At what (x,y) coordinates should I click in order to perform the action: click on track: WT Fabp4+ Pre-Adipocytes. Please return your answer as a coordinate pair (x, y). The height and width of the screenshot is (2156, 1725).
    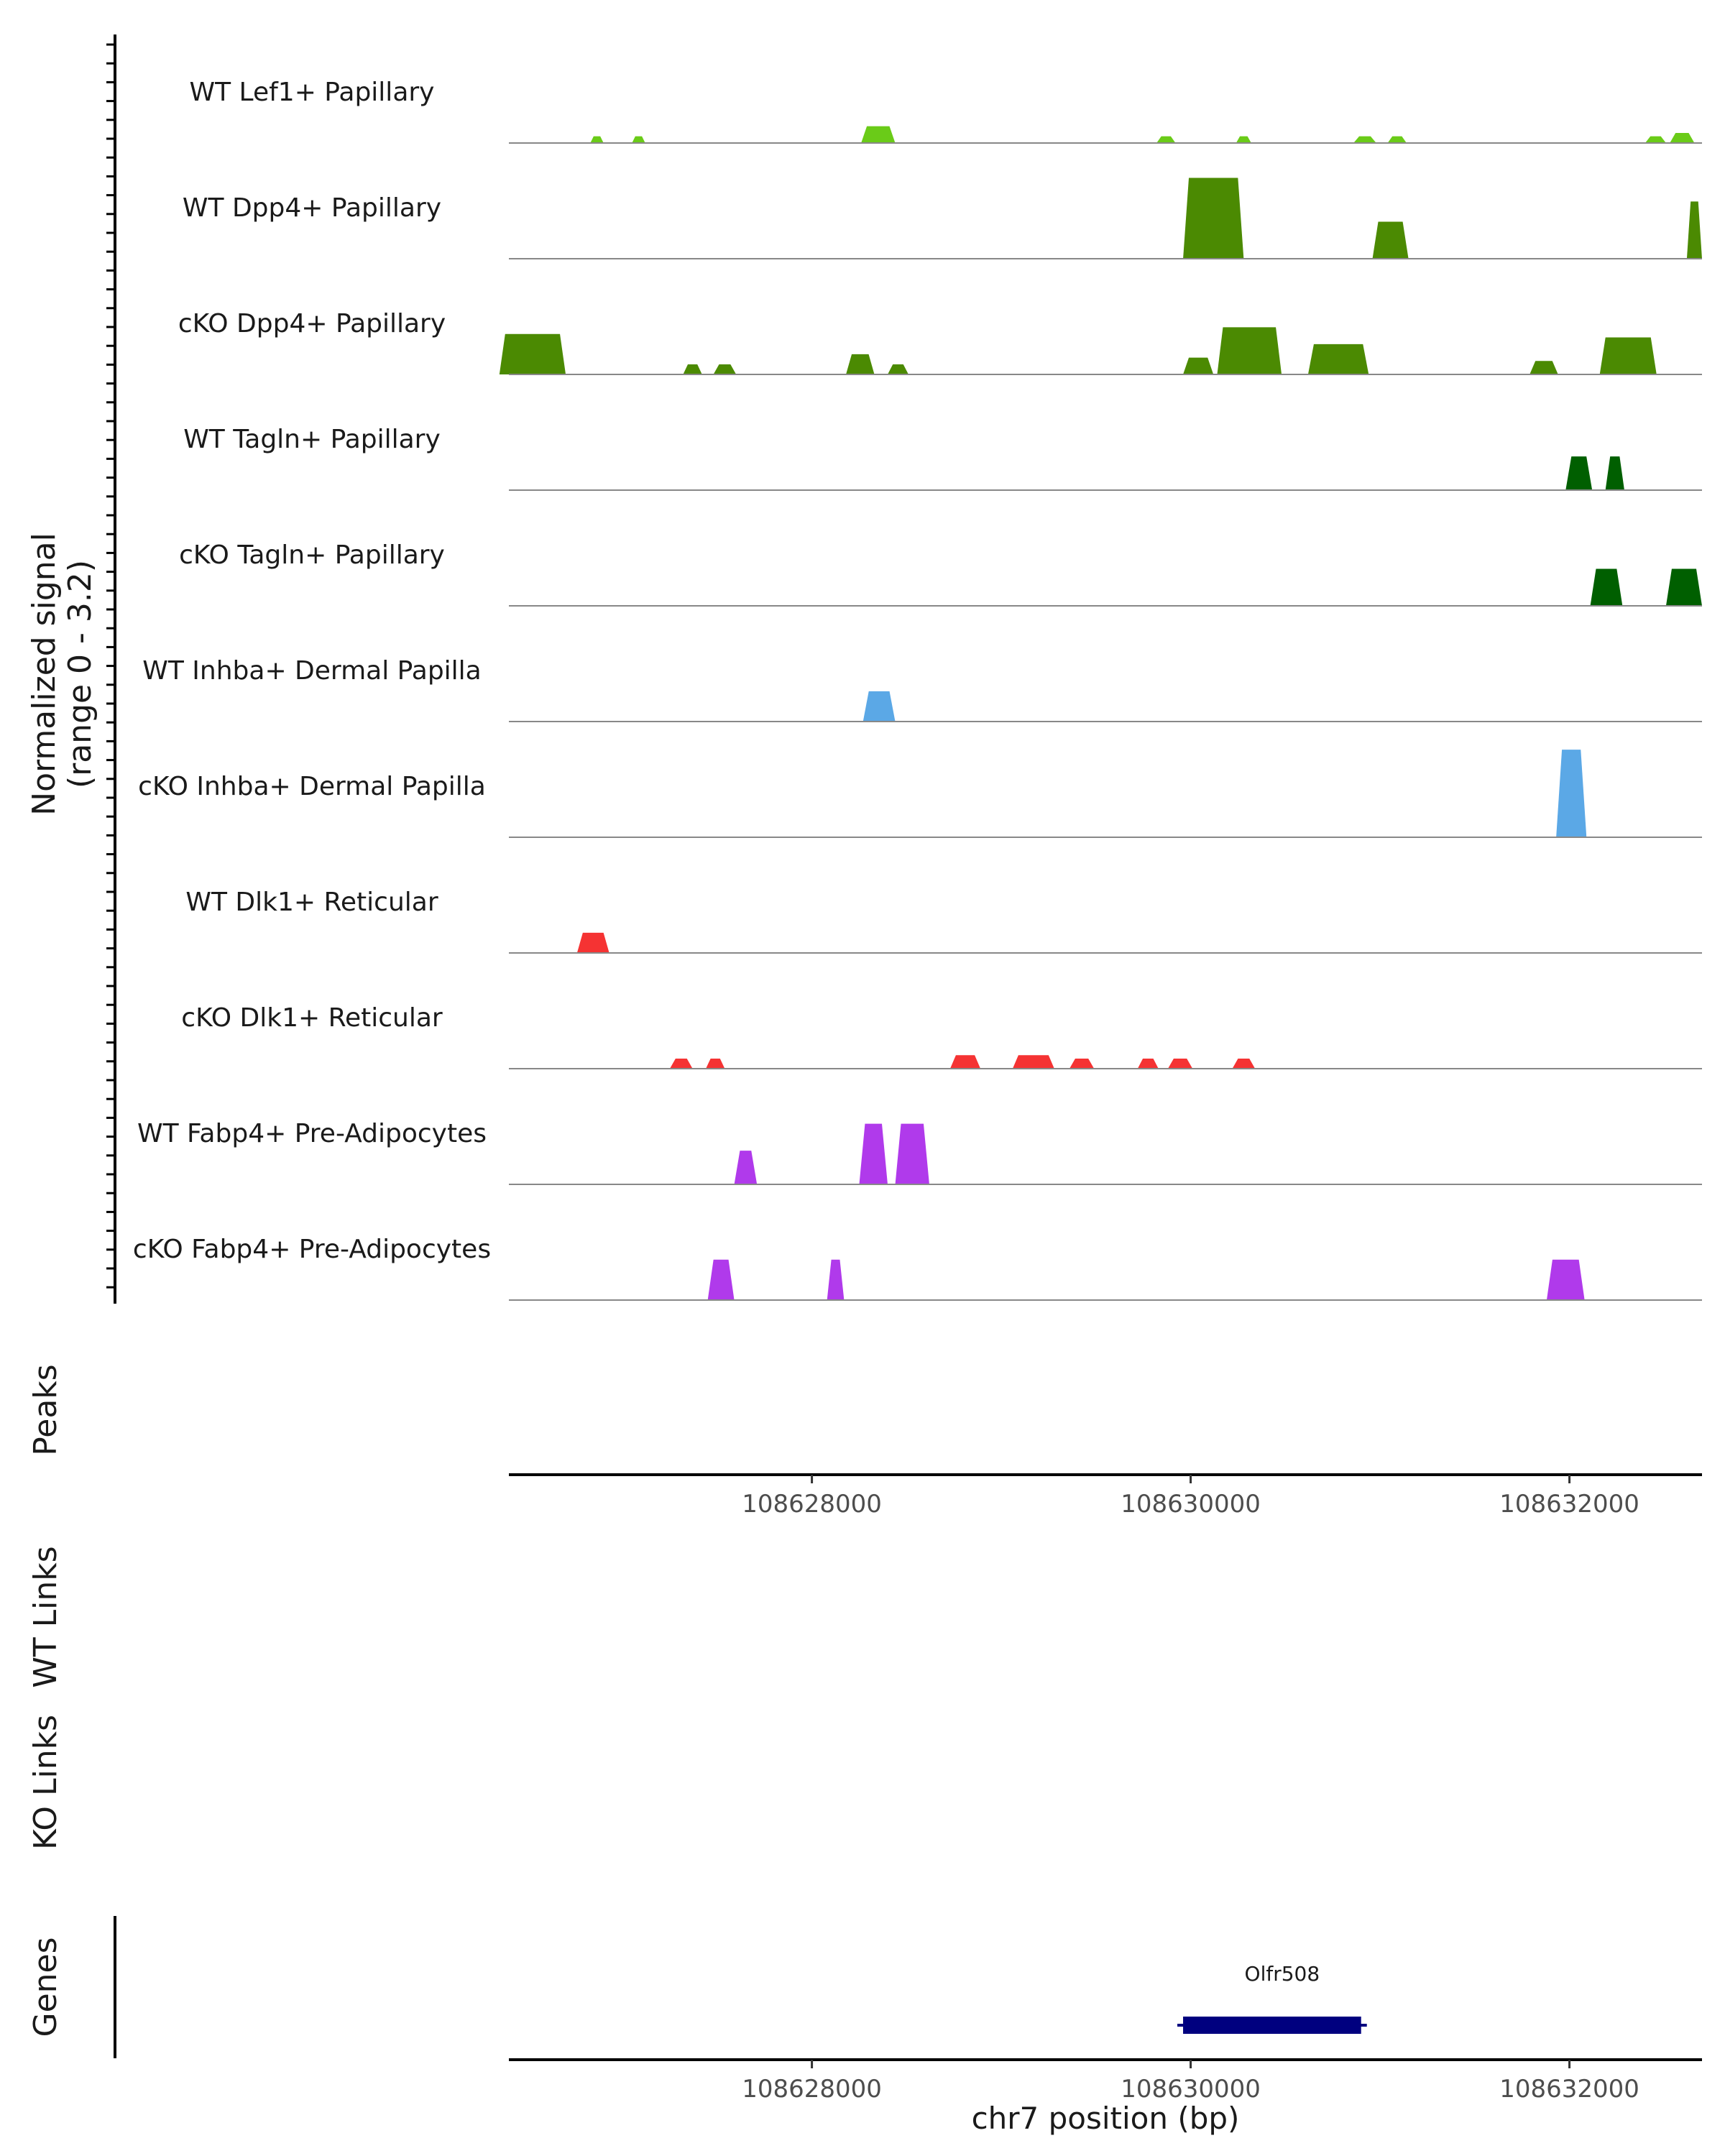
    Looking at the image, I should click on (919, 1152).